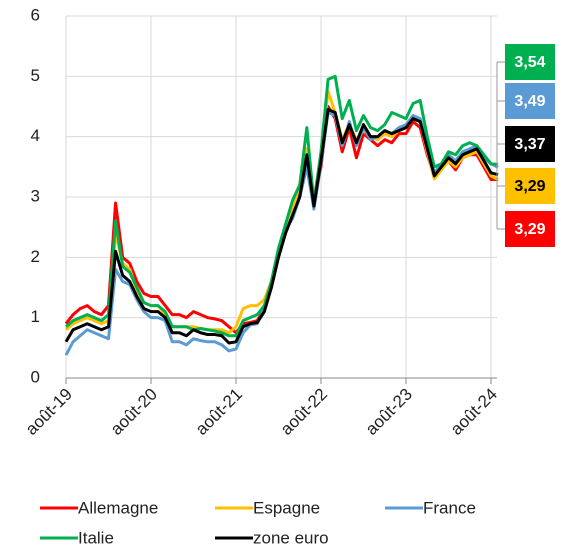 This screenshot has width=571, height=552. What do you see at coordinates (35, 316) in the screenshot?
I see `y-tick-label: 1` at bounding box center [35, 316].